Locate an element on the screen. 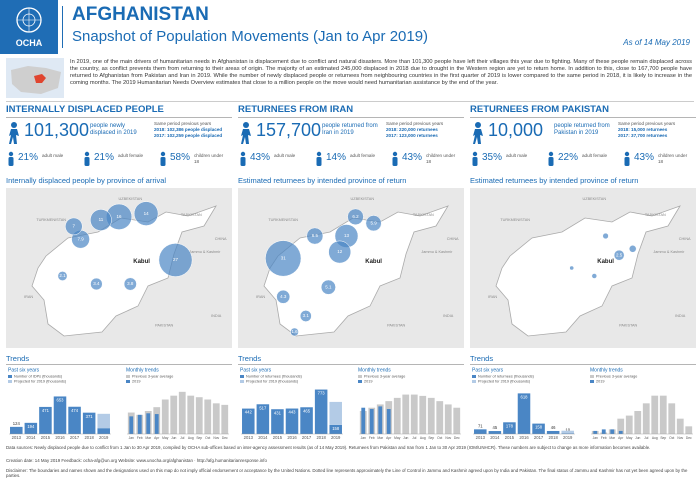 This screenshot has height=495, width=700. map-label: PAKISTAN is located at coordinates (396, 326).